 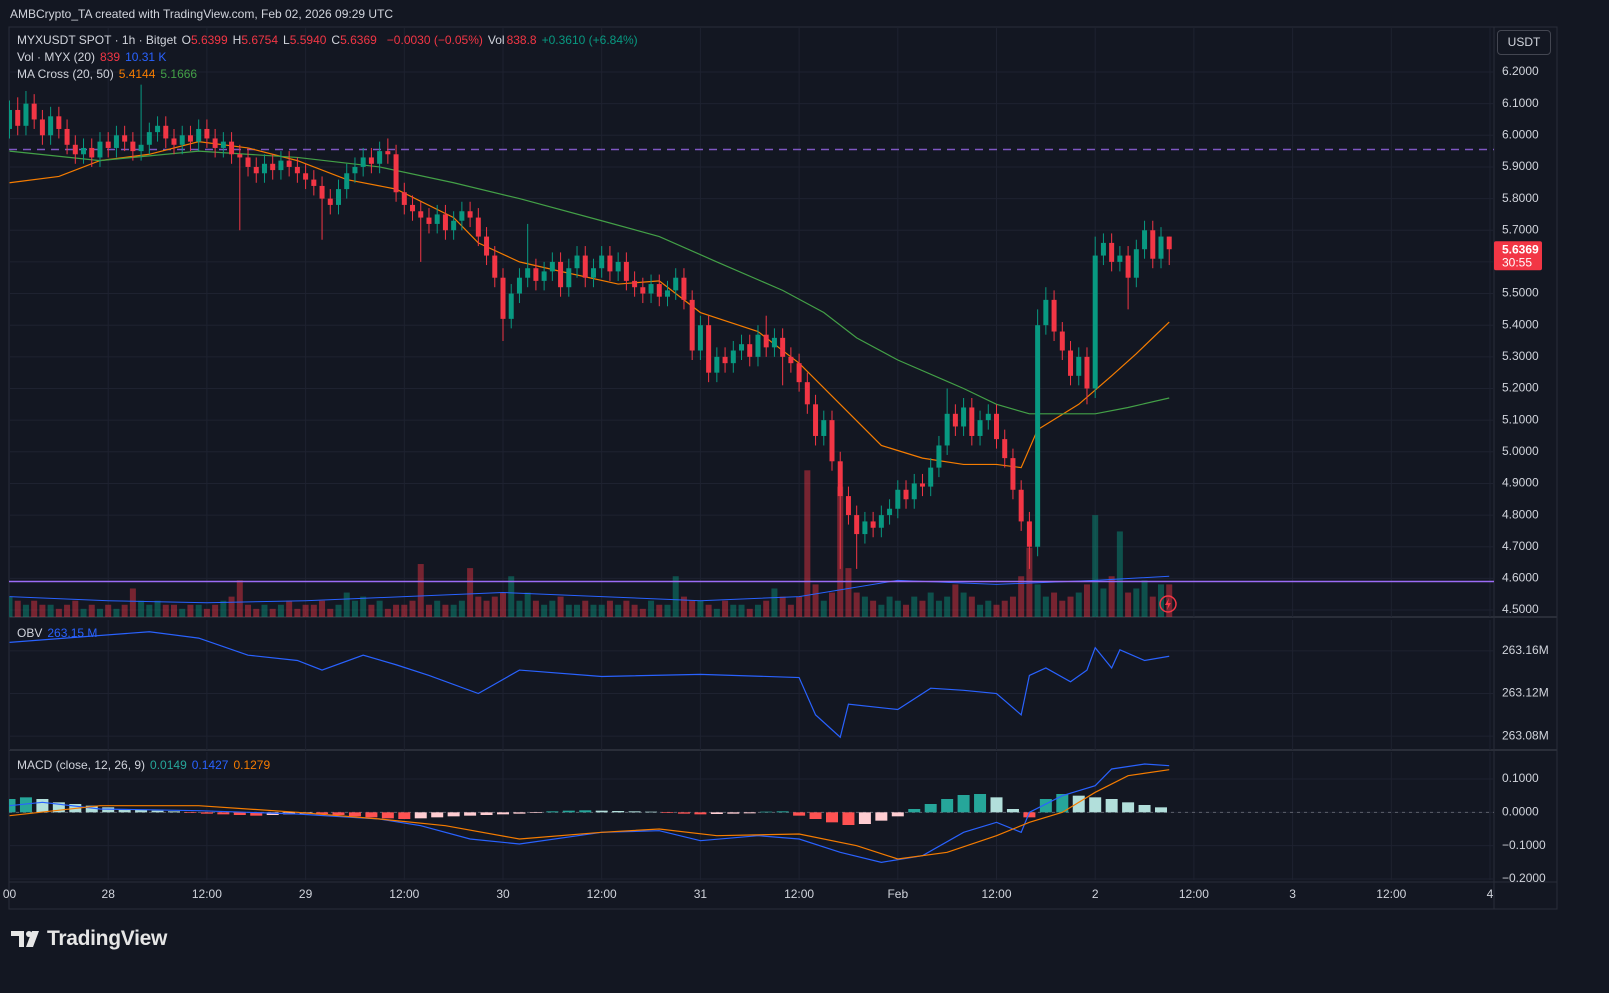 I want to click on y-tick-label: 5.4000, so click(x=1520, y=324).